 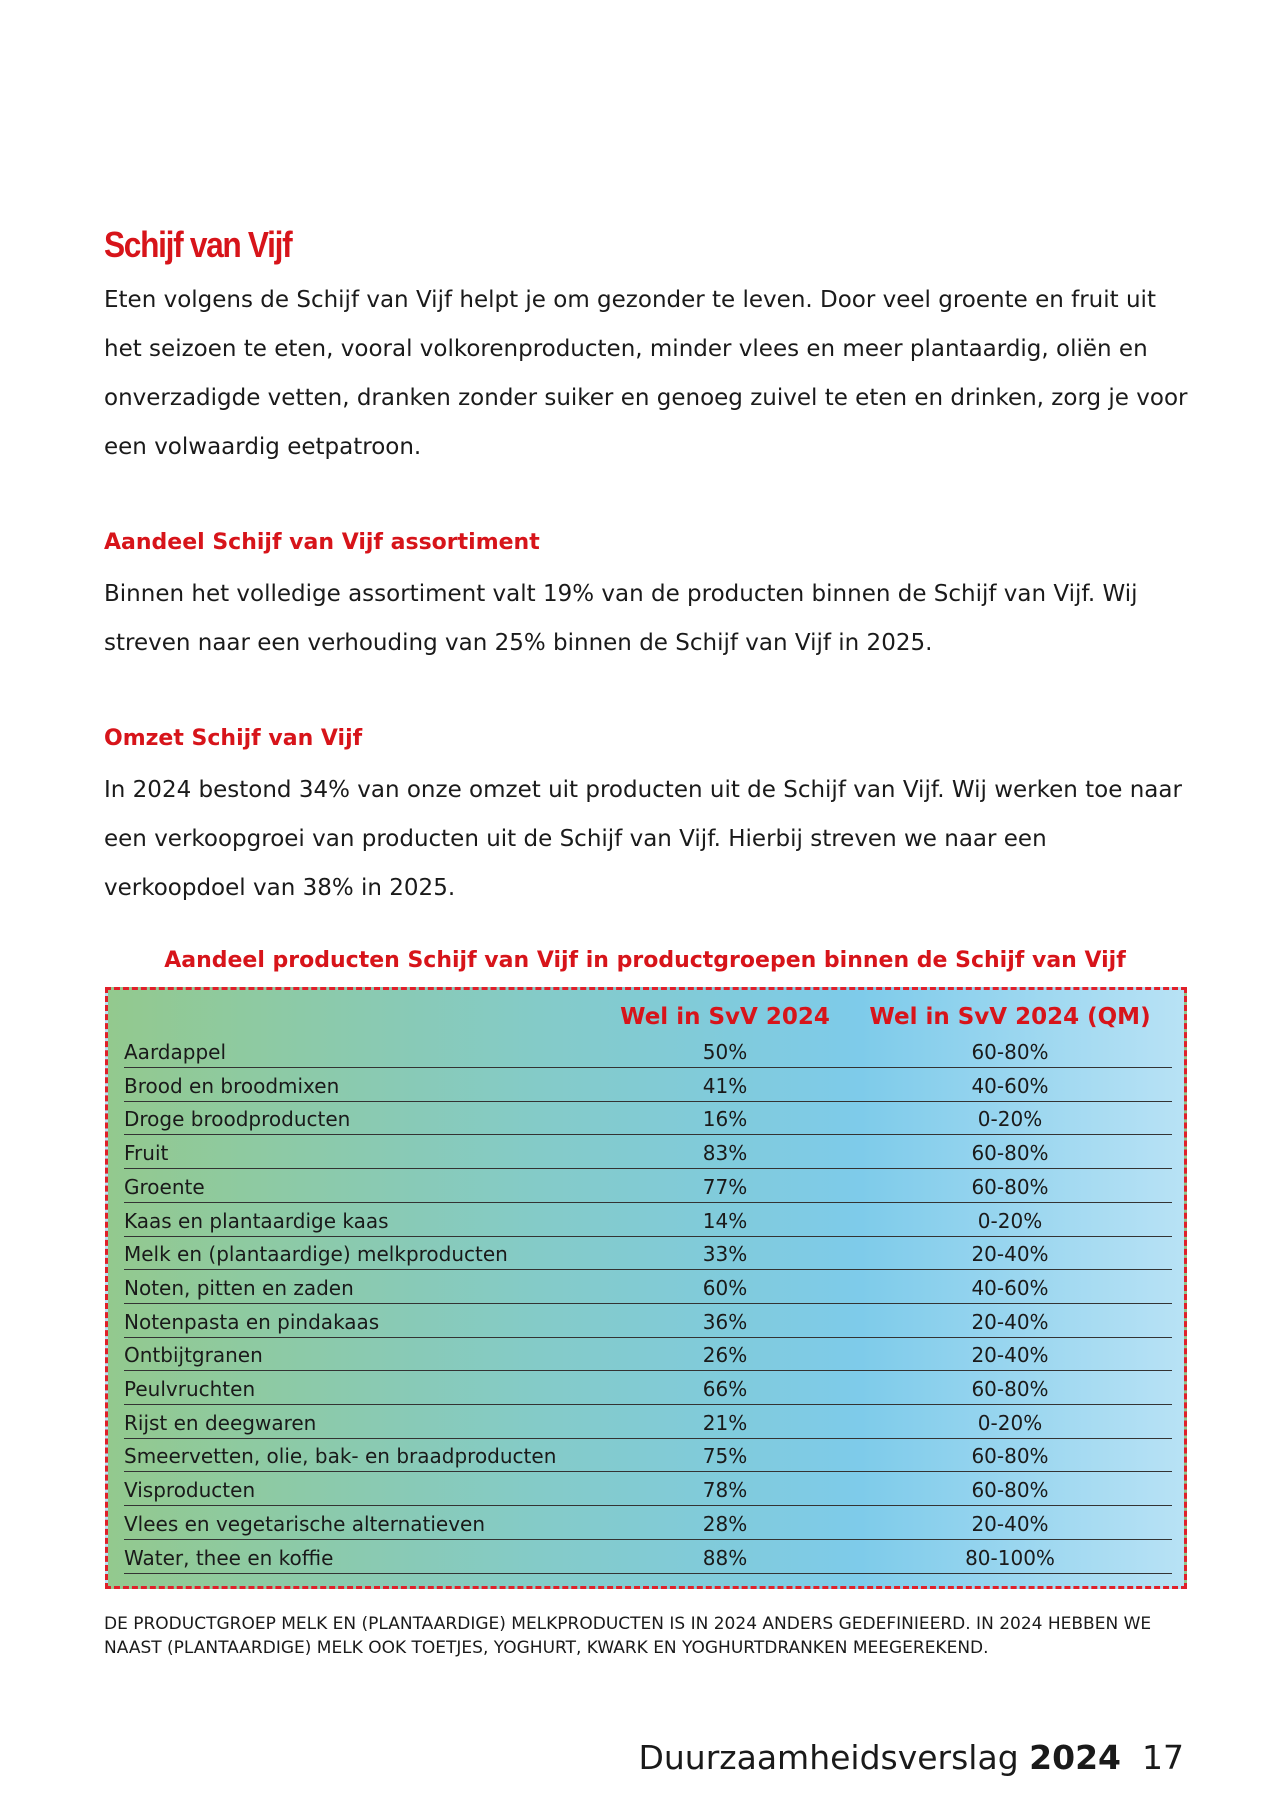 What do you see at coordinates (725, 1186) in the screenshot?
I see `cell-value: 77%` at bounding box center [725, 1186].